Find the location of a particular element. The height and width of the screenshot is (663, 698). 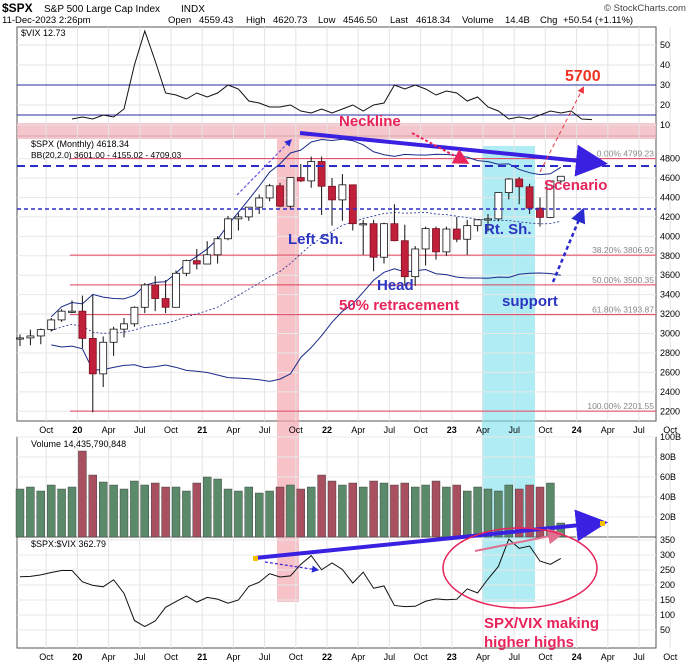

spx-tick-label: 2800 is located at coordinates (670, 353).